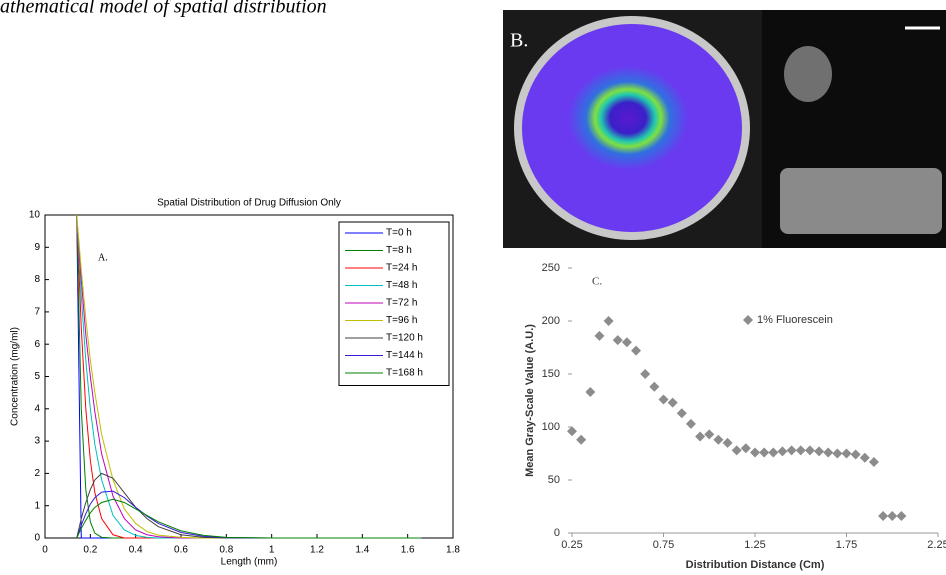 This screenshot has width=946, height=575. Describe the element at coordinates (401, 268) in the screenshot. I see `legend-label: T=24 h` at that location.